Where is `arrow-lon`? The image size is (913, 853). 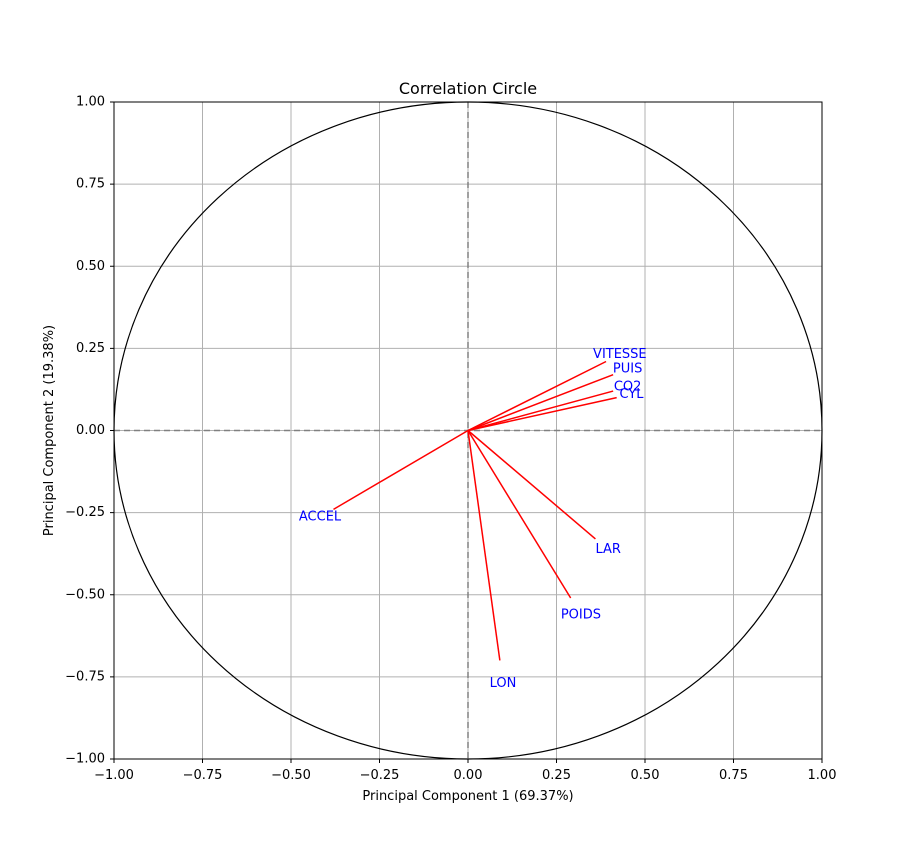 arrow-lon is located at coordinates (484, 545).